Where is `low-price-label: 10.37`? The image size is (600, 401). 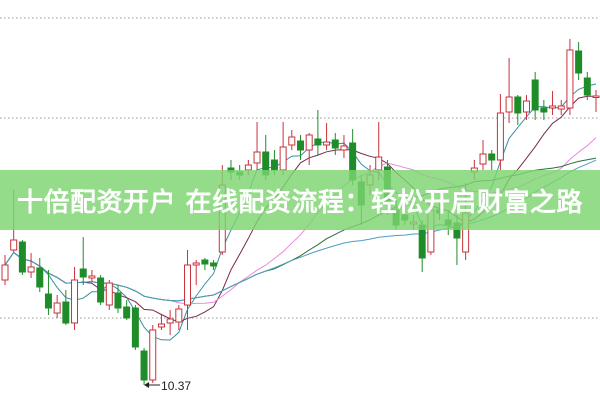
low-price-label: 10.37 is located at coordinates (176, 386).